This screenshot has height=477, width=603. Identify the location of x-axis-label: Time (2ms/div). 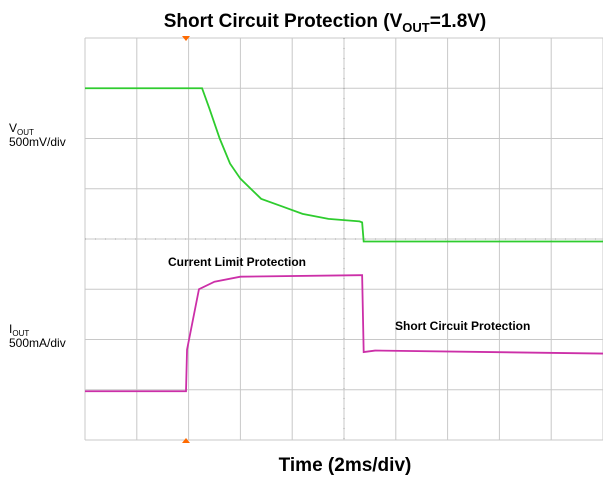
(345, 465).